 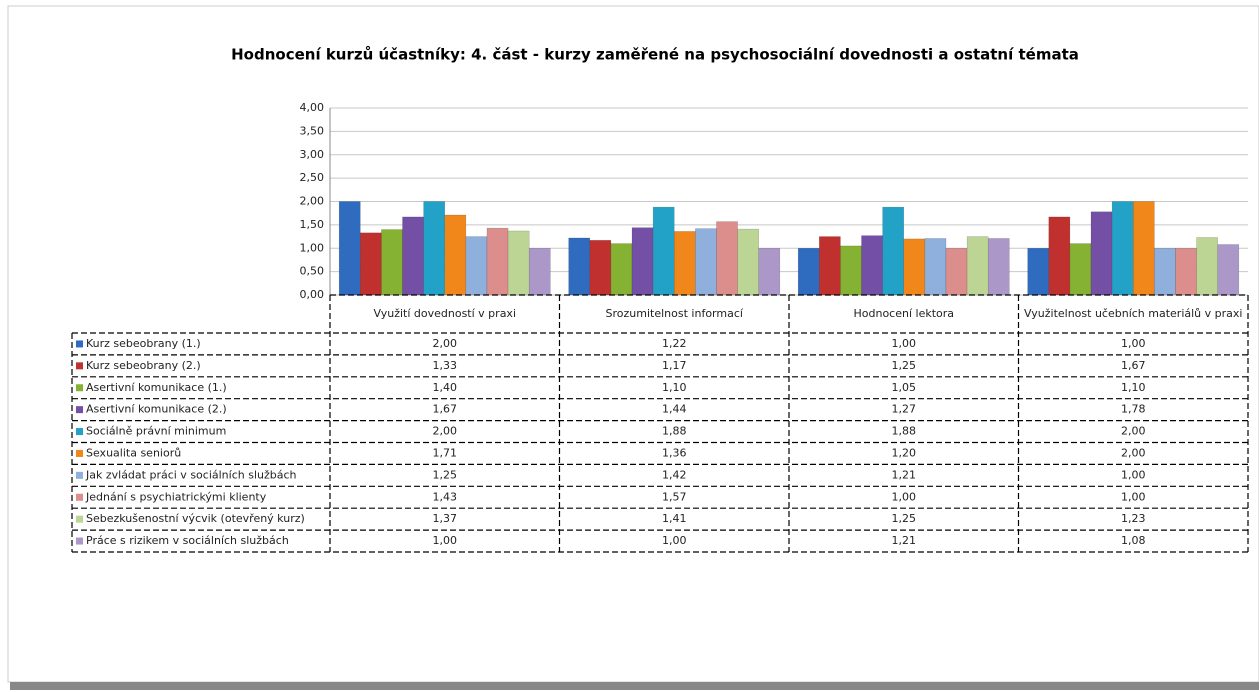 I want to click on legend-label: Asertivní komunikace (1.), so click(x=156, y=387).